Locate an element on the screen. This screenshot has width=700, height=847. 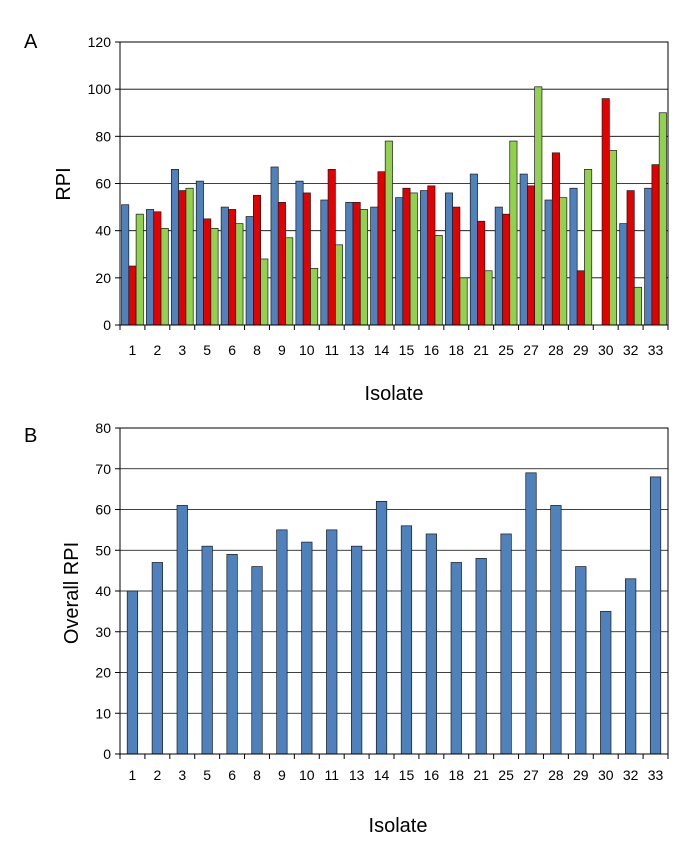
panel-b-y-axis-title: Overall RPI is located at coordinates (72, 593).